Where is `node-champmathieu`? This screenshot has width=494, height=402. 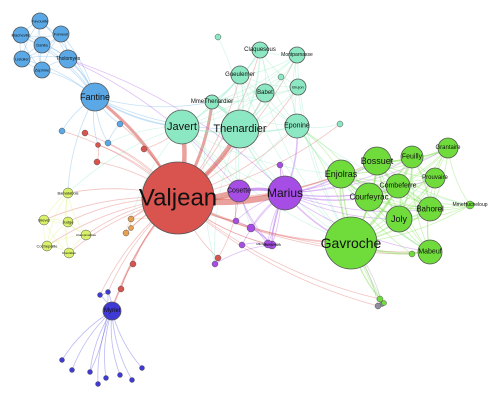 node-champmathieu is located at coordinates (86, 235).